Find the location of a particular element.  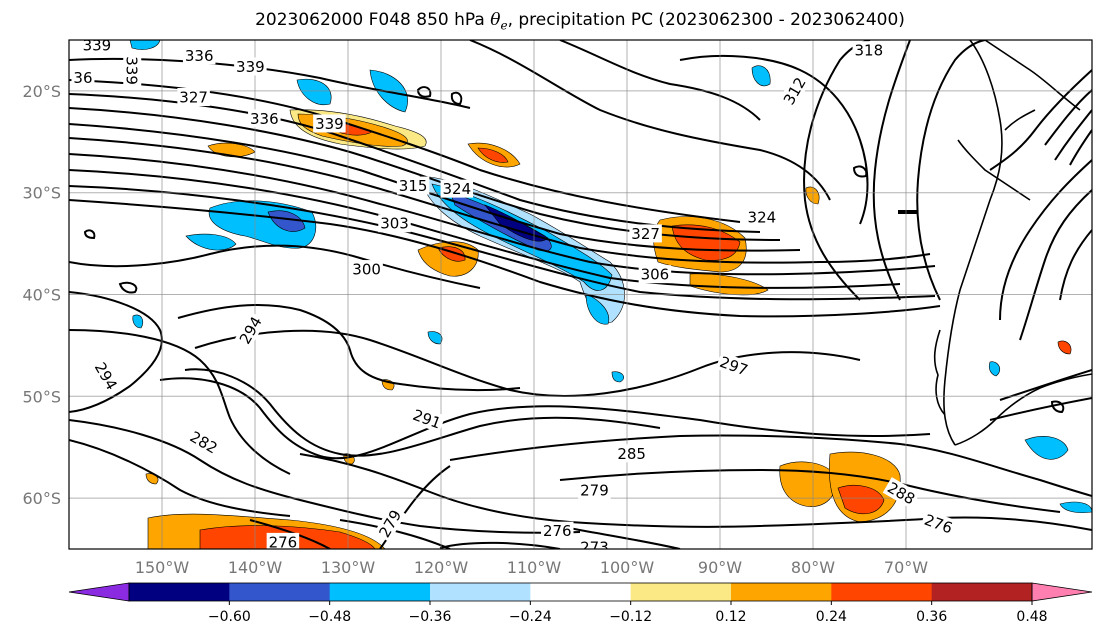

lon-tick-label: 140°W is located at coordinates (255, 567).